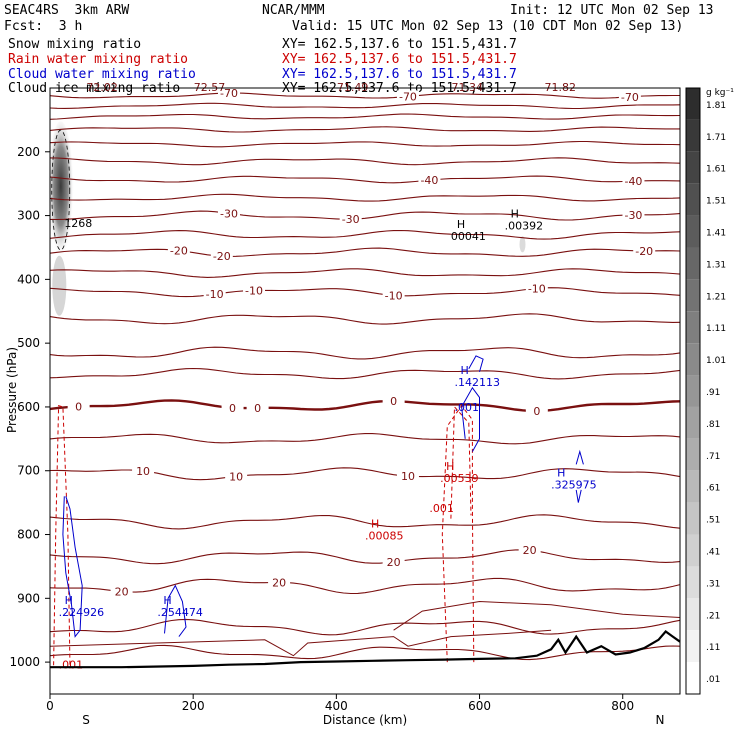 The image size is (740, 740). I want to click on isotherm-lowest, so click(300, 643).